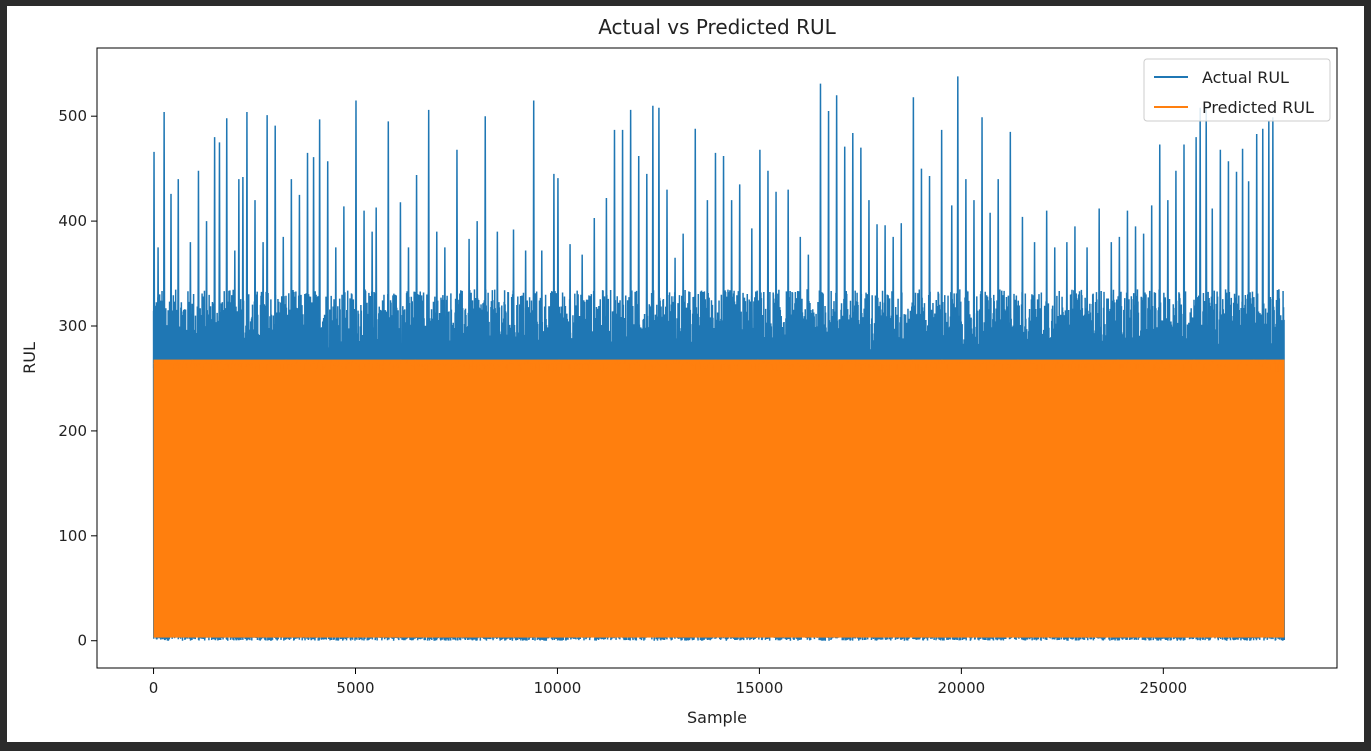 The image size is (1371, 751). Describe the element at coordinates (72, 536) in the screenshot. I see `y-tick-label: 100` at that location.